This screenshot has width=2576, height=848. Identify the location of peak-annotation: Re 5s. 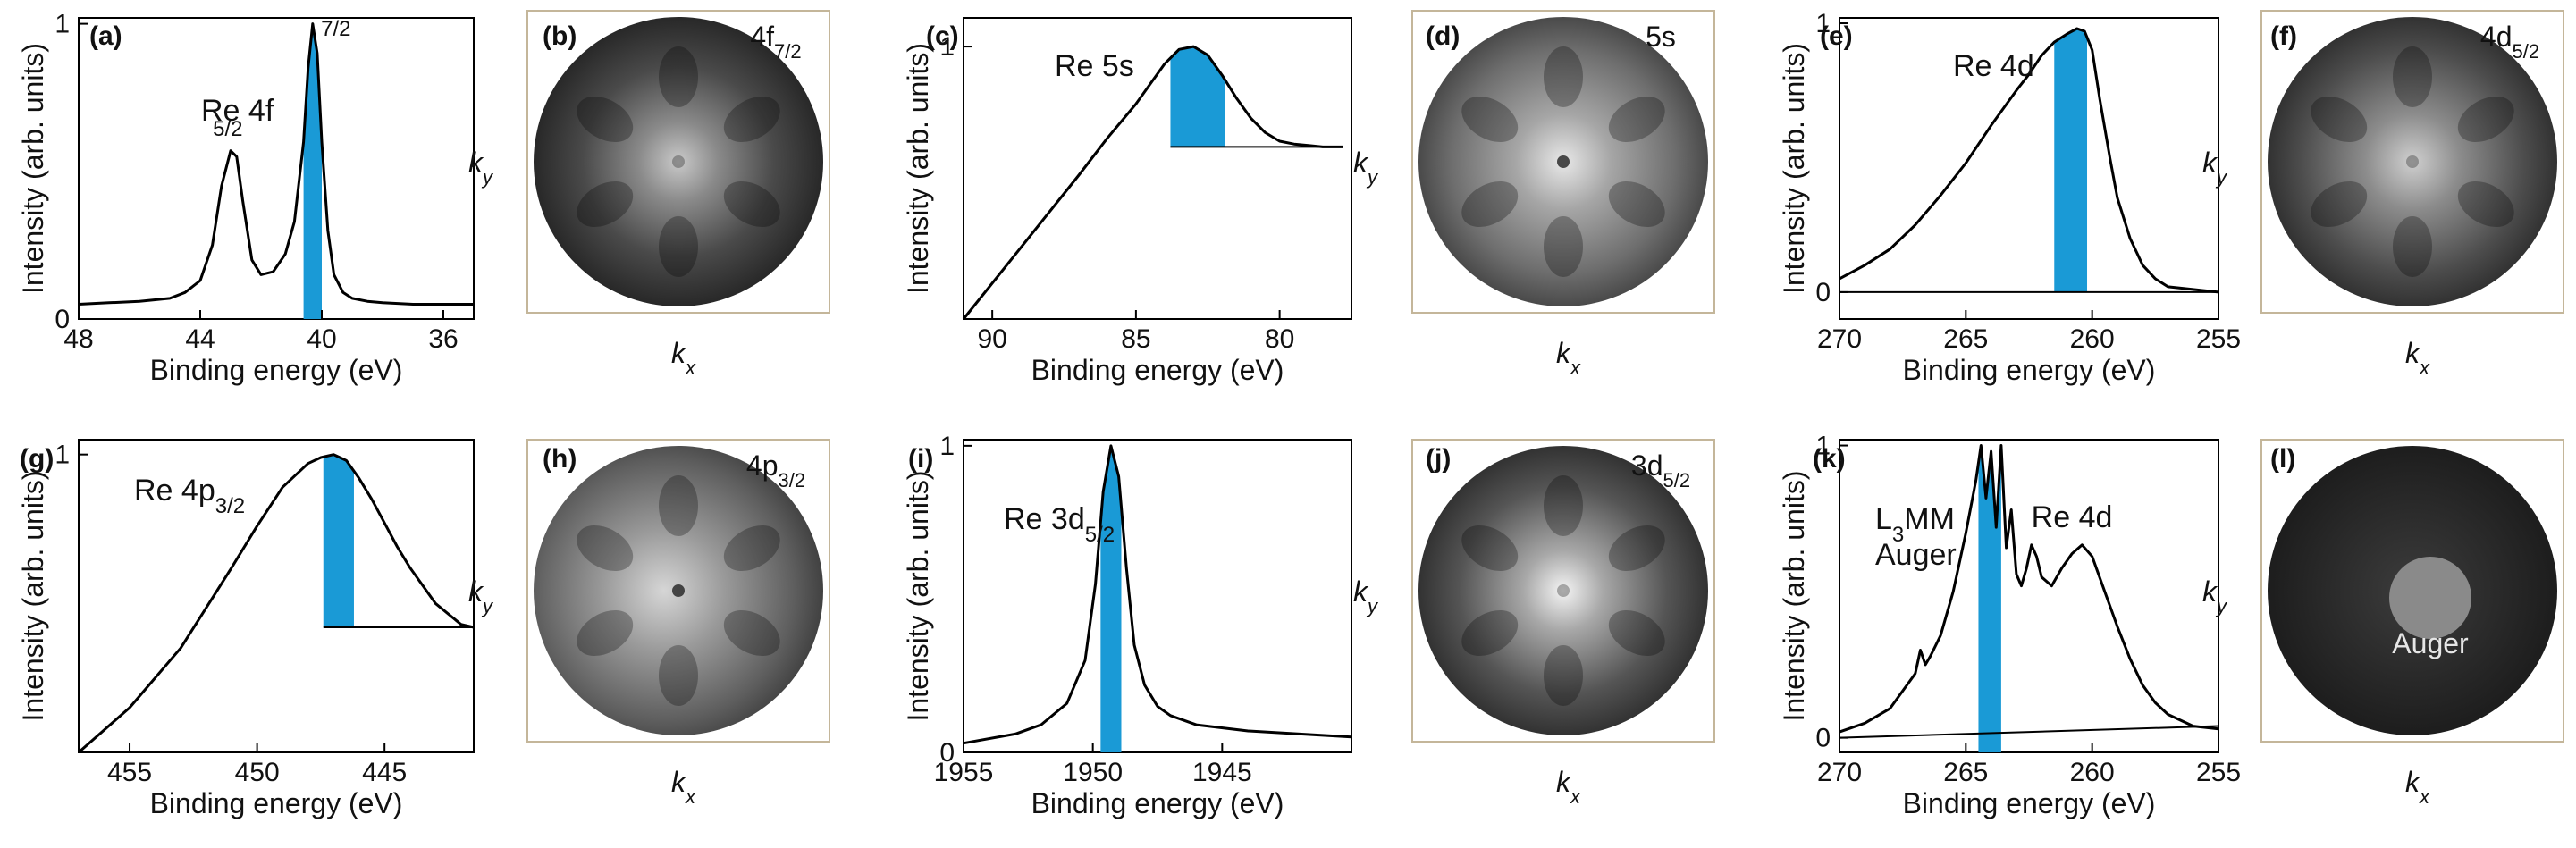
(1095, 66).